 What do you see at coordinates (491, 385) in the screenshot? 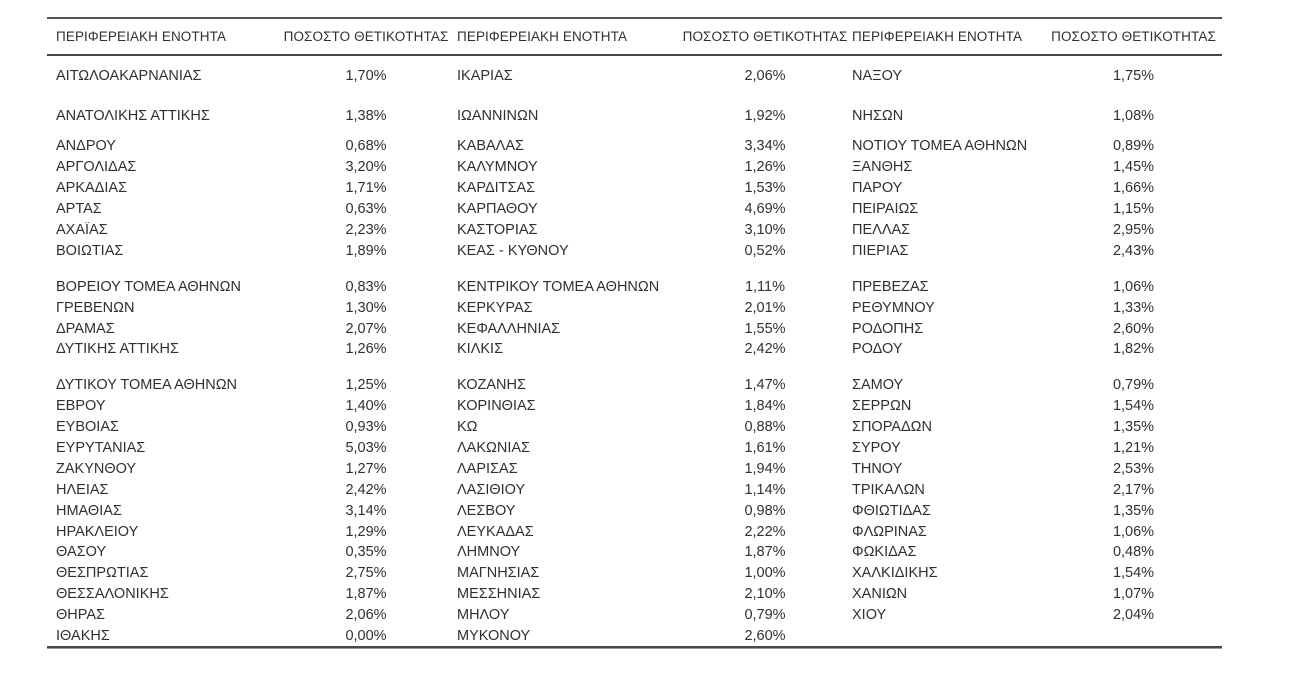
I see `region-name-cell: ΚΟΖΑΝΗΣ` at bounding box center [491, 385].